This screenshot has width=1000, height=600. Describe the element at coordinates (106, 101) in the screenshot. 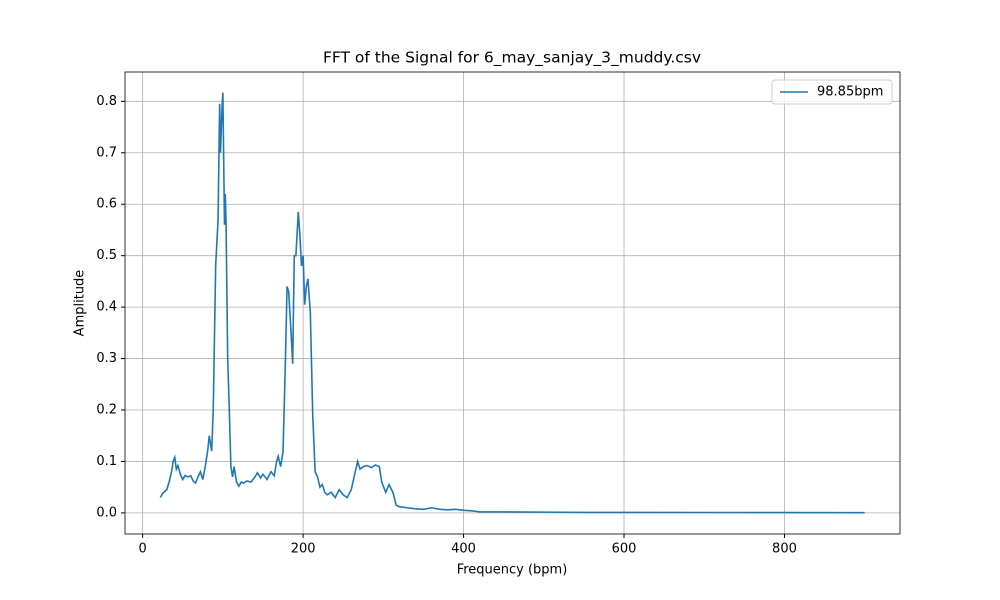

I see `y-tick-label: 0.8` at that location.